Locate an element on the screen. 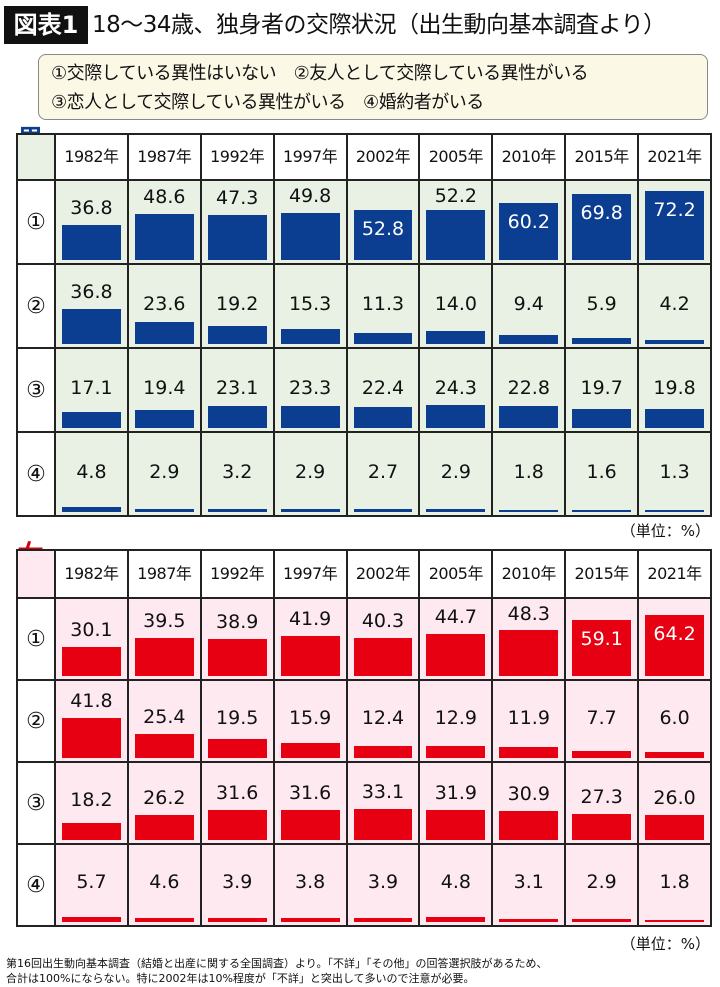  value-label: 64.2 is located at coordinates (674, 634).